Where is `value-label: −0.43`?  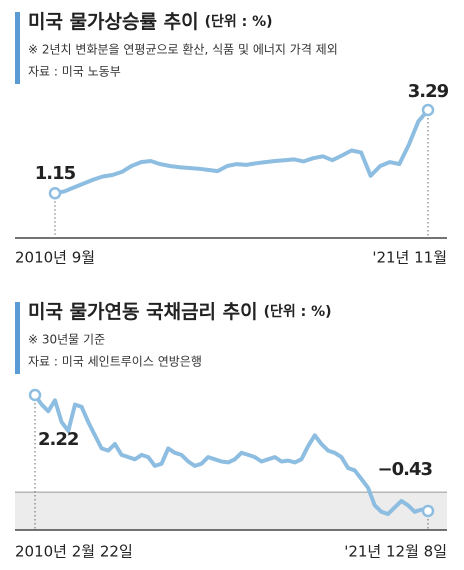 value-label: −0.43 is located at coordinates (405, 469).